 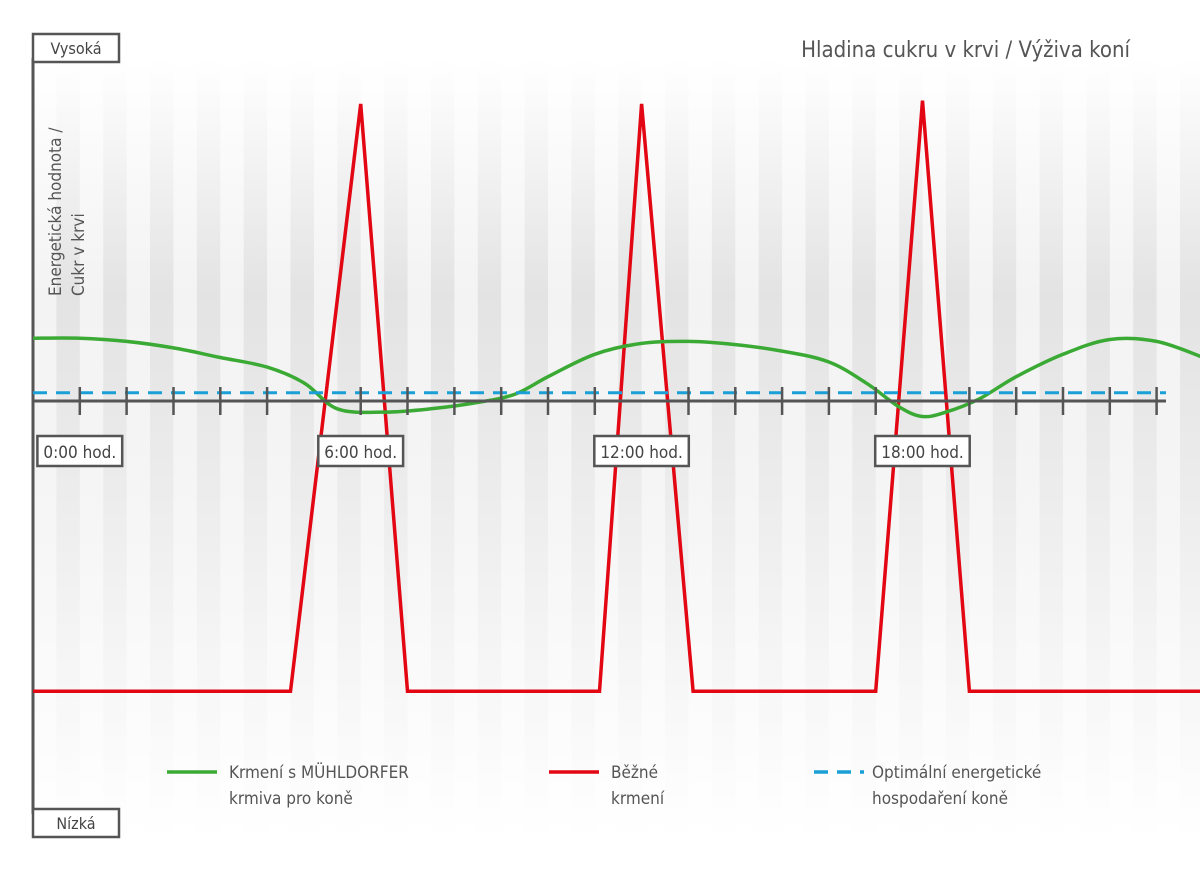 I want to click on y-bottom-label-box, so click(x=76, y=823).